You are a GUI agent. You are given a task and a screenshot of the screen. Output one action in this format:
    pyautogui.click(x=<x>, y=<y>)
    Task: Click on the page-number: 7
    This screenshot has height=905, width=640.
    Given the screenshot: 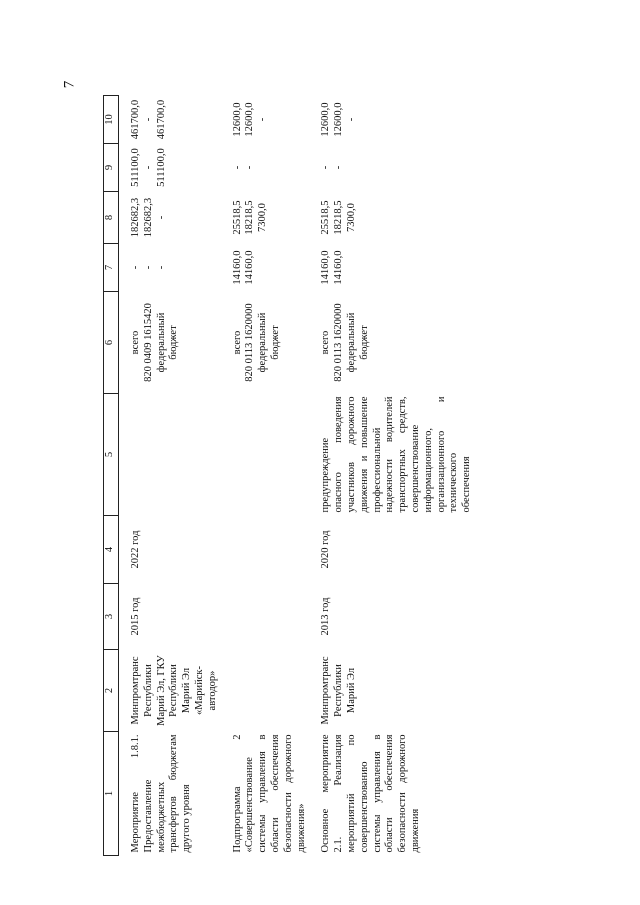 What is the action you would take?
    pyautogui.click(x=69, y=84)
    